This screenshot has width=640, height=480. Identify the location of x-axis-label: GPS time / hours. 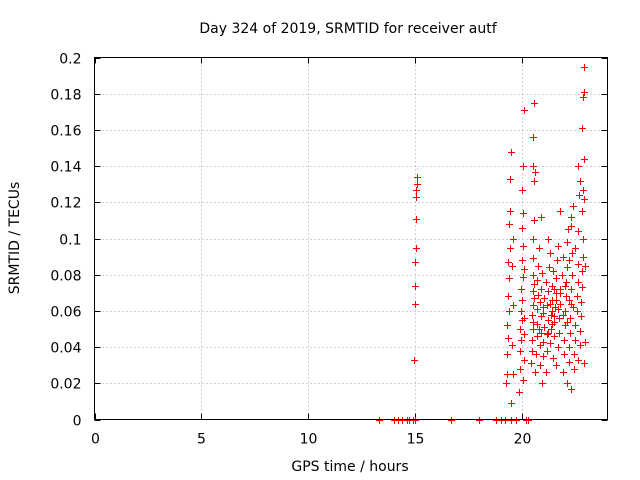
(349, 467).